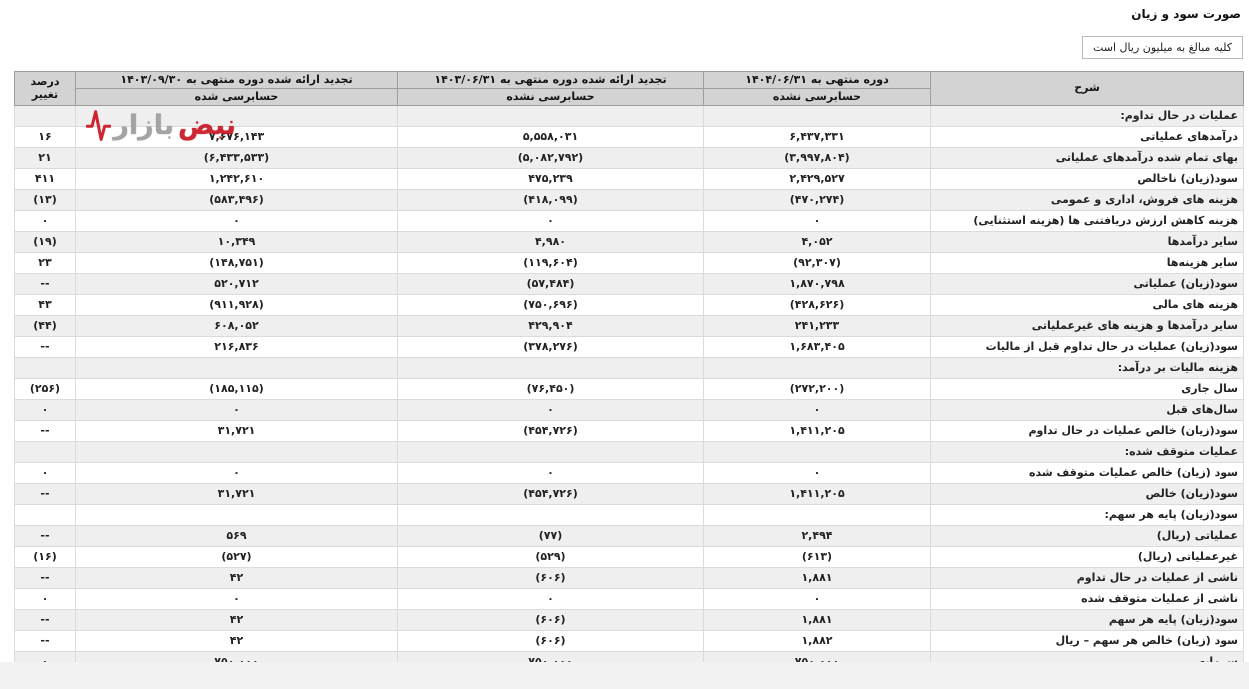 This screenshot has height=689, width=1249. I want to click on section-row: هزینه مالیات بر درآمد:, so click(629, 367).